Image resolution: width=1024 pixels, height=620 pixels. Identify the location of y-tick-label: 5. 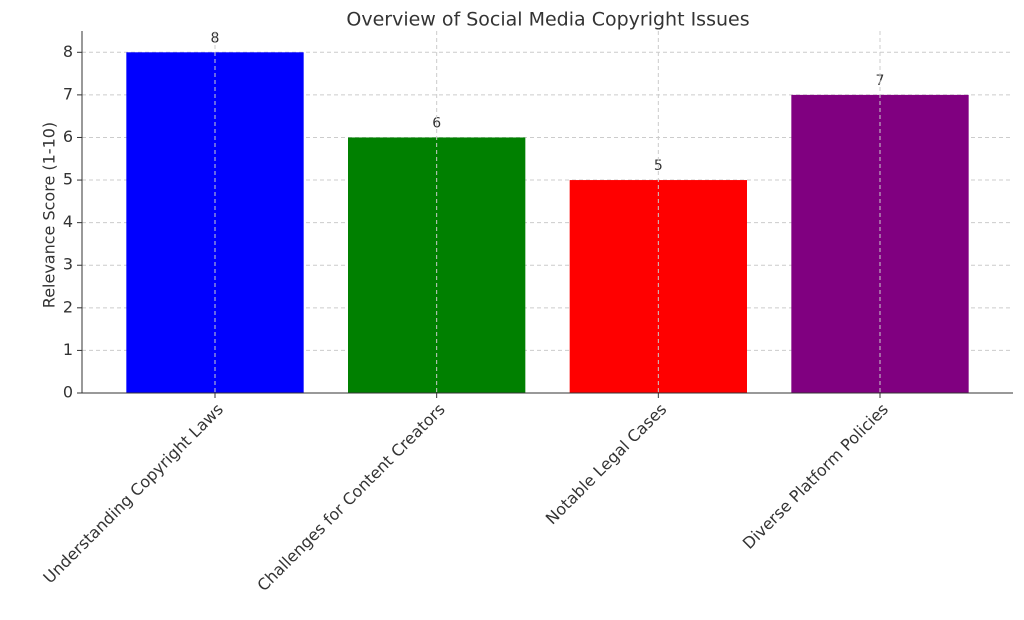
(68, 179).